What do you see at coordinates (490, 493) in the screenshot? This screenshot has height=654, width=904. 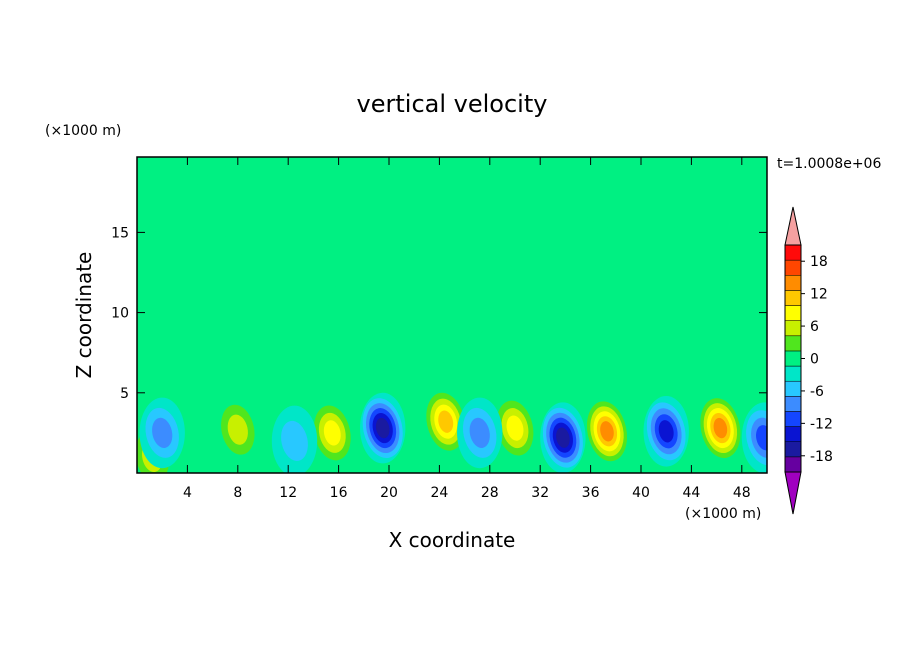 I see `x-tick-label: 28` at bounding box center [490, 493].